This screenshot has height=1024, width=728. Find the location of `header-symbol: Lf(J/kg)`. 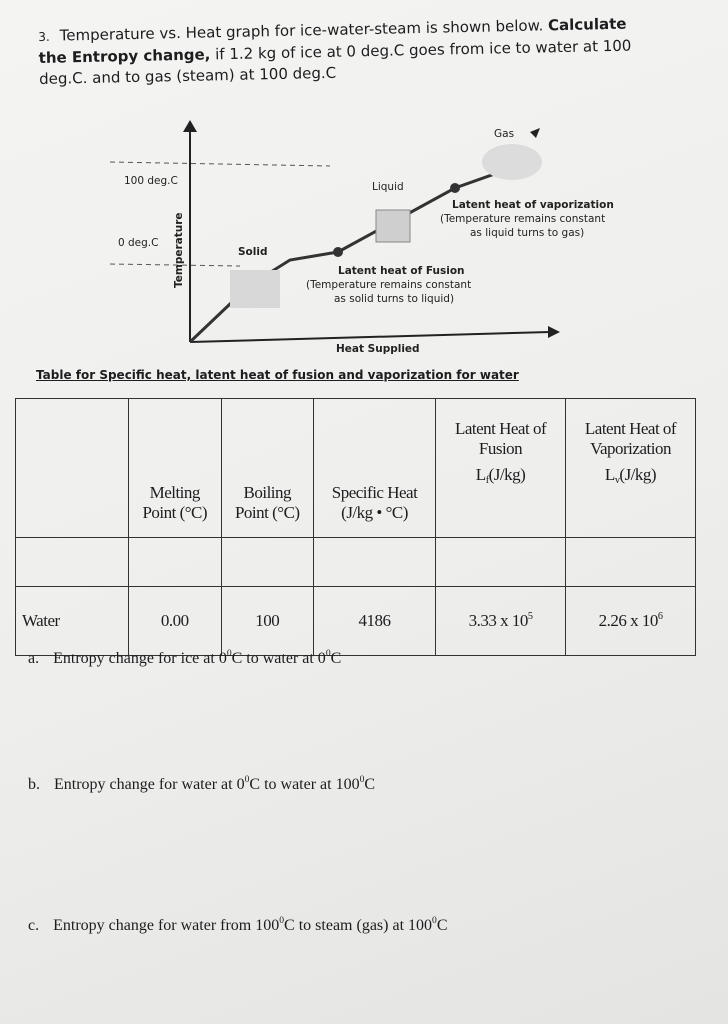

header-symbol: Lf(J/kg) is located at coordinates (500, 475).